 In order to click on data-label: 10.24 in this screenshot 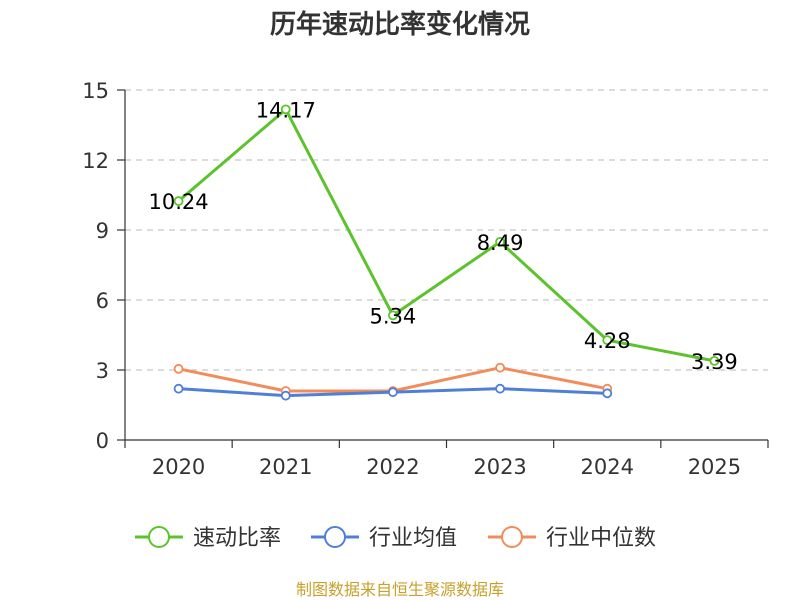, I will do `click(179, 202)`.